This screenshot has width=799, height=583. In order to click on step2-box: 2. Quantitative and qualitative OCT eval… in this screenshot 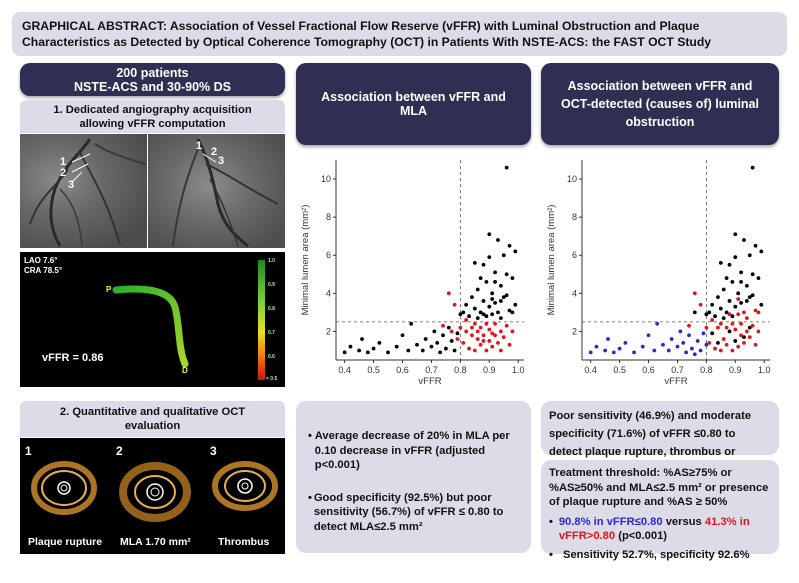, I will do `click(152, 419)`.